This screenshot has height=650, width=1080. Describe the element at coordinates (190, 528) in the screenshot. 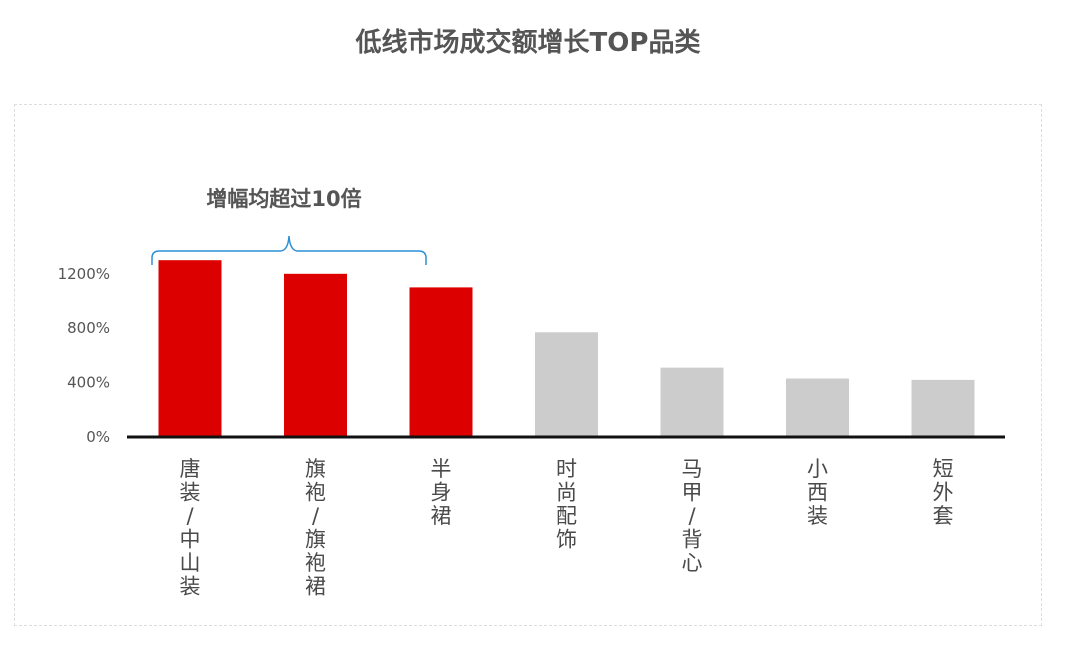

I see `category-label-0: 唐装/中山装` at that location.